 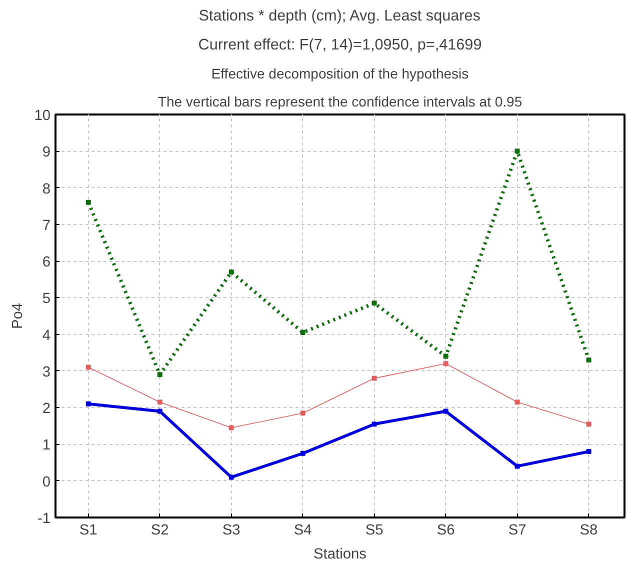 I want to click on x-tick-label: S3, so click(x=231, y=530).